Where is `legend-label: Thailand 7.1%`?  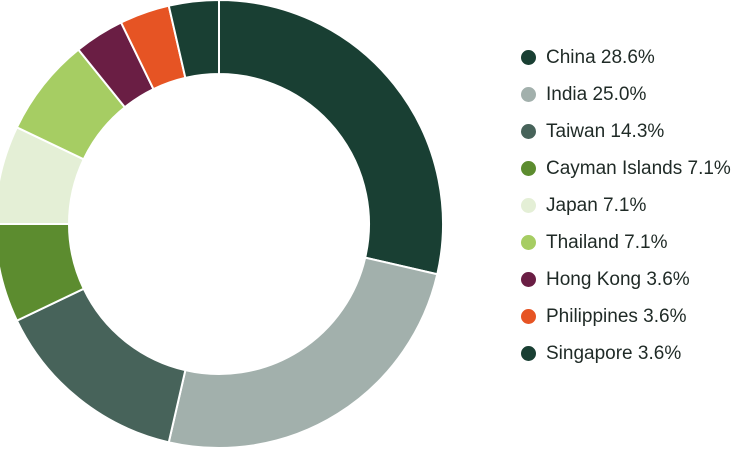
legend-label: Thailand 7.1% is located at coordinates (607, 242).